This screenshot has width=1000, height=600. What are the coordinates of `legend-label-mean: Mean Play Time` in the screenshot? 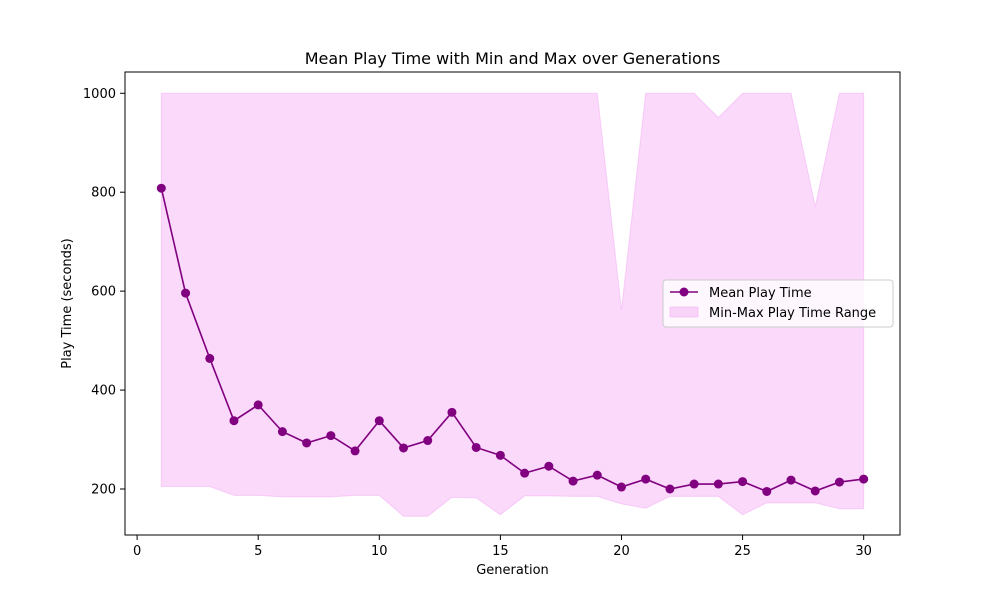 It's located at (760, 293).